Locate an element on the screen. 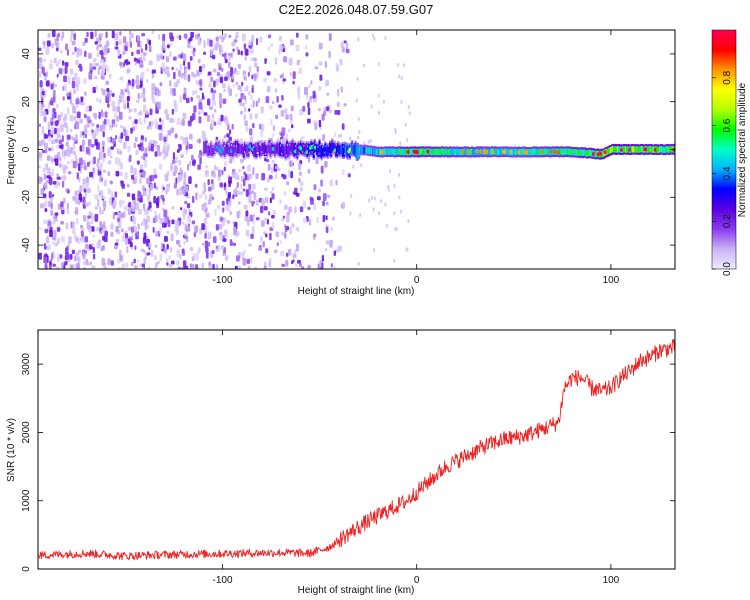 This screenshot has width=750, height=600. colorbar-ticks: 0.00.20.40.60.8 is located at coordinates (722, 173).